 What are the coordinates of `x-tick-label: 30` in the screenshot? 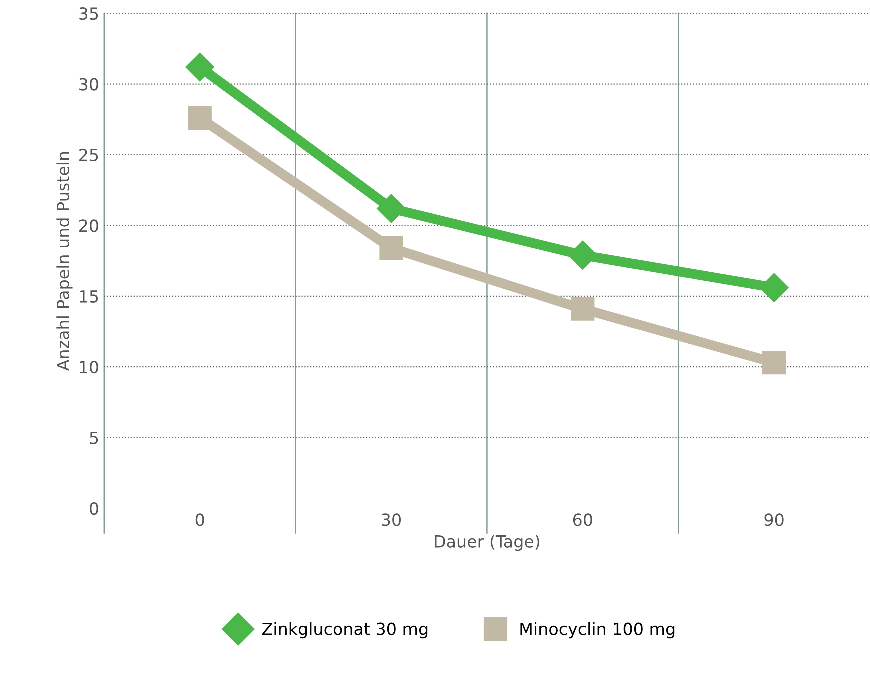 It's located at (391, 520).